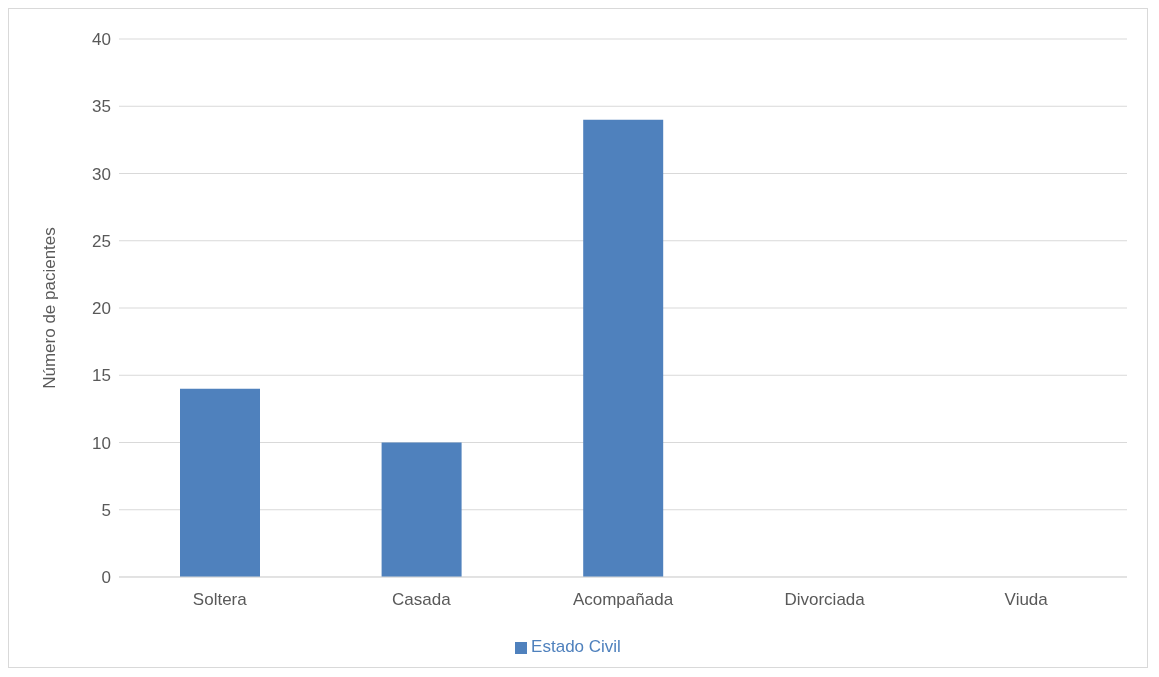 This screenshot has height=677, width=1159. Describe the element at coordinates (101, 443) in the screenshot. I see `y-tick-label: 10` at that location.